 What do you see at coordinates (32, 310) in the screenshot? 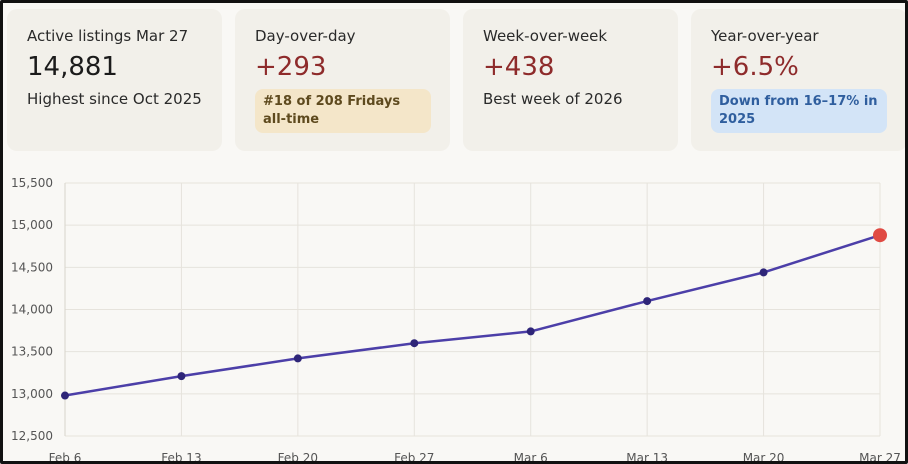
I see `y-tick-label: 14,000` at bounding box center [32, 310].